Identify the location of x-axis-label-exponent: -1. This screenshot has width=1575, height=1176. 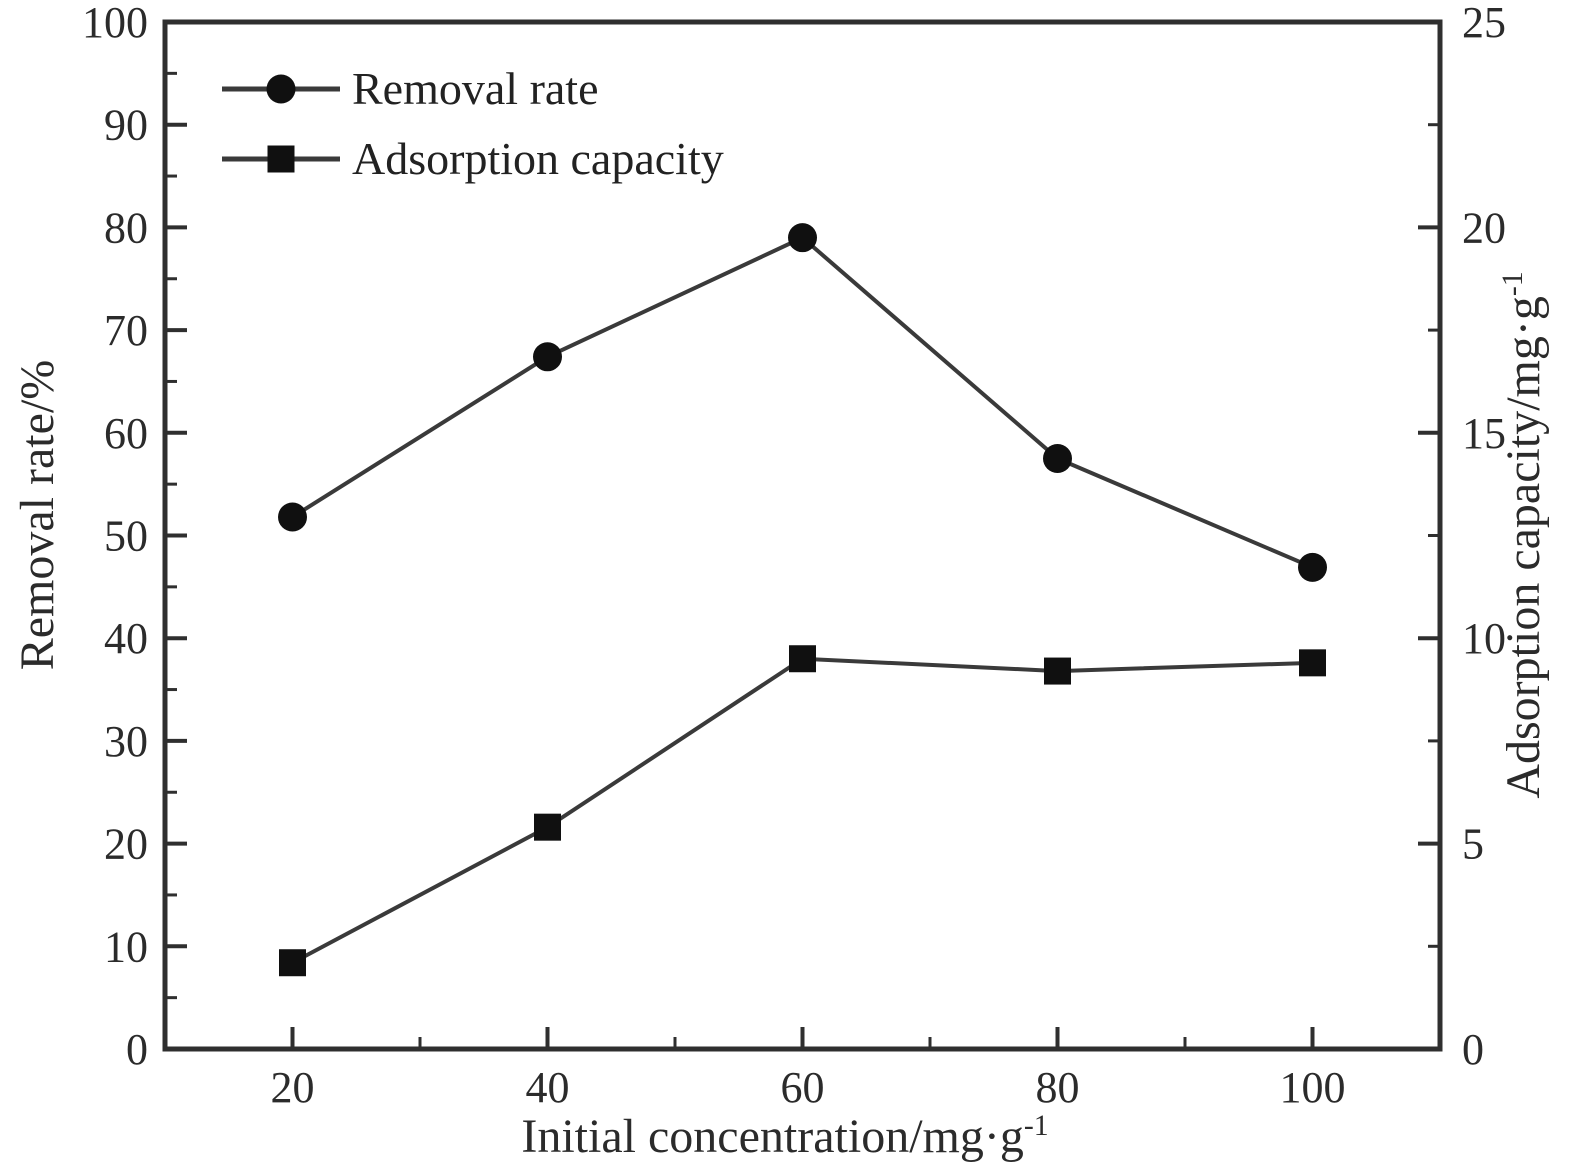
(1036, 1125).